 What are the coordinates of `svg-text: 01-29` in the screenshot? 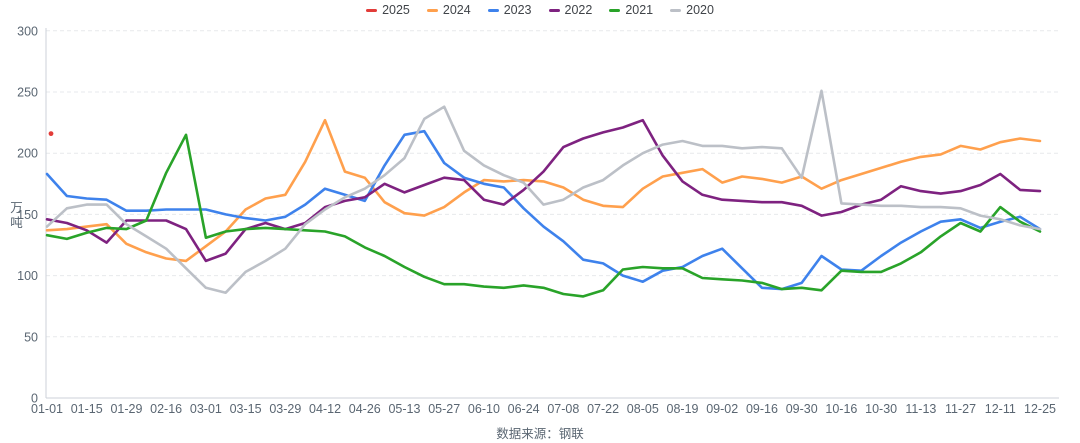 It's located at (126, 409).